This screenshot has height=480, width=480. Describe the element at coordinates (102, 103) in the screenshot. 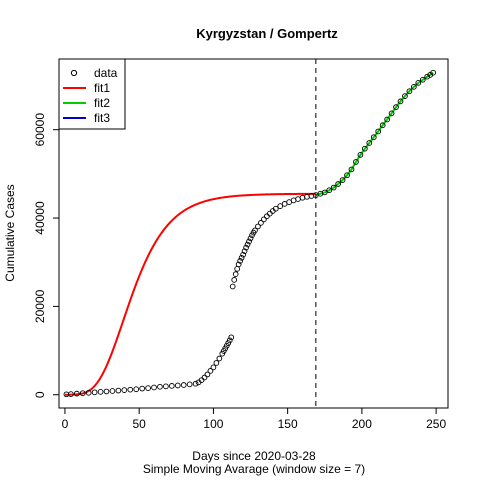

I see `legend-label-fit2: fit2` at that location.